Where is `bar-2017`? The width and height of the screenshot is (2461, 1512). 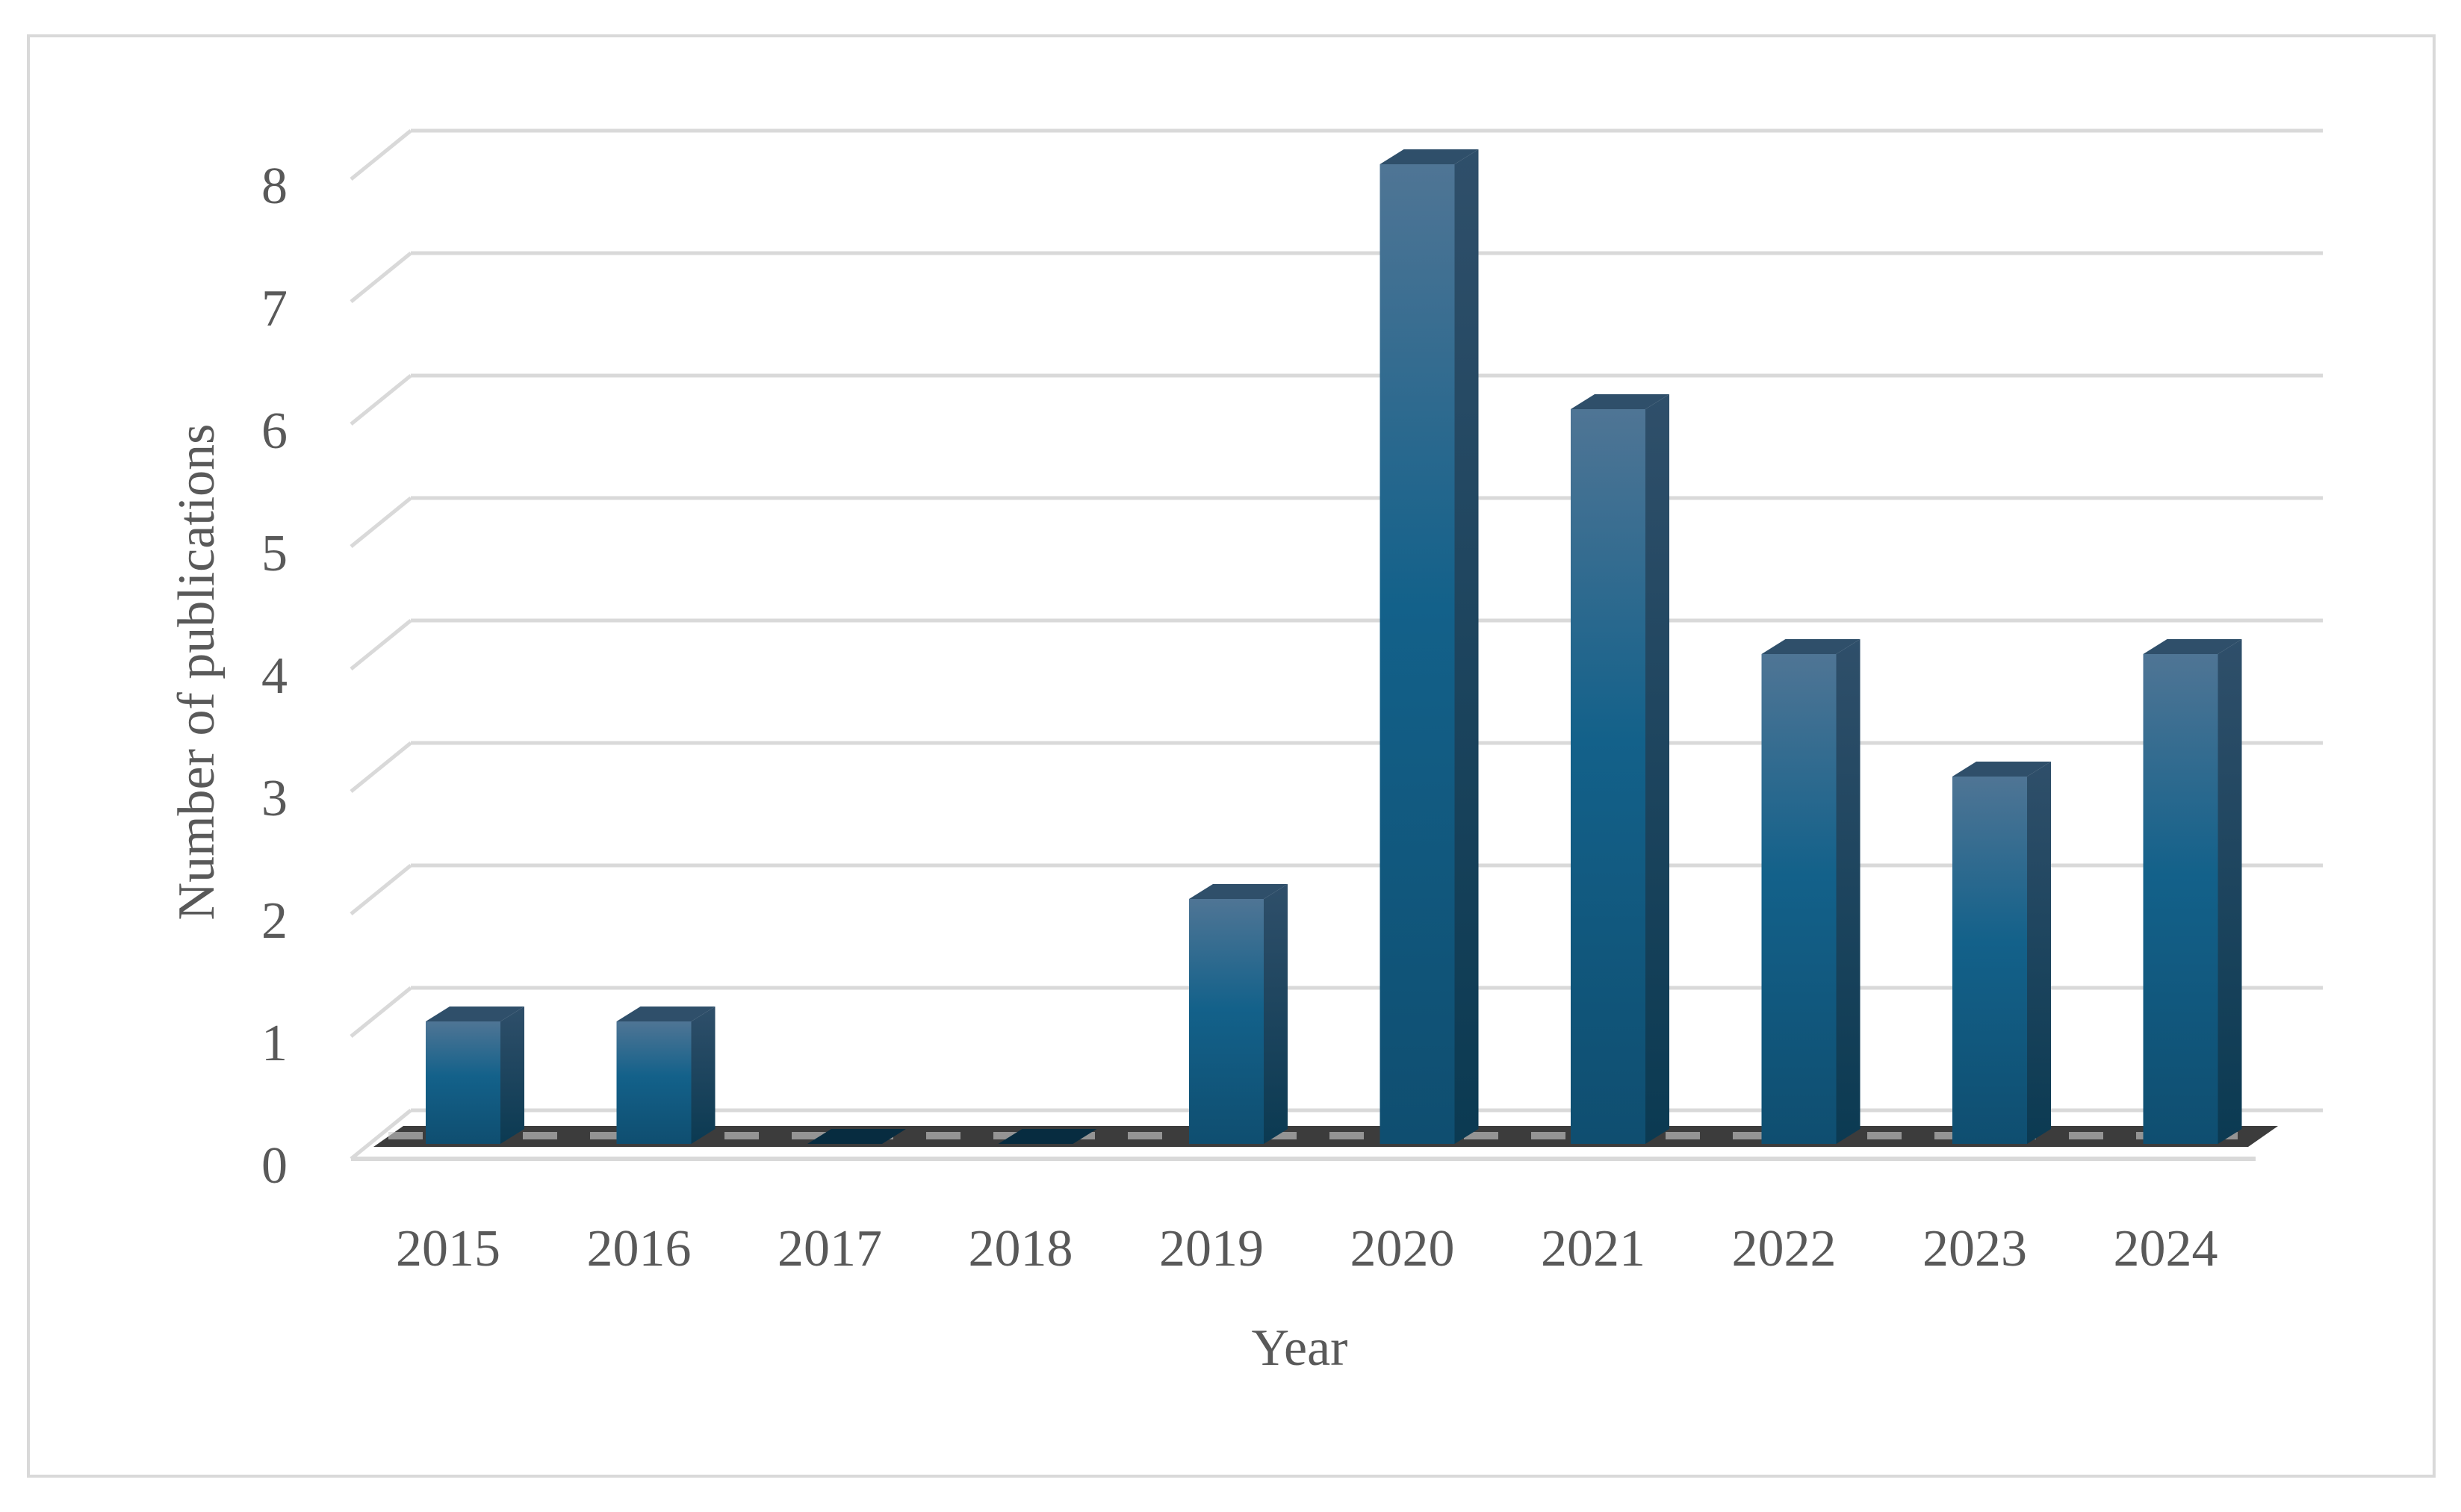
bar-2017 is located at coordinates (856, 1136).